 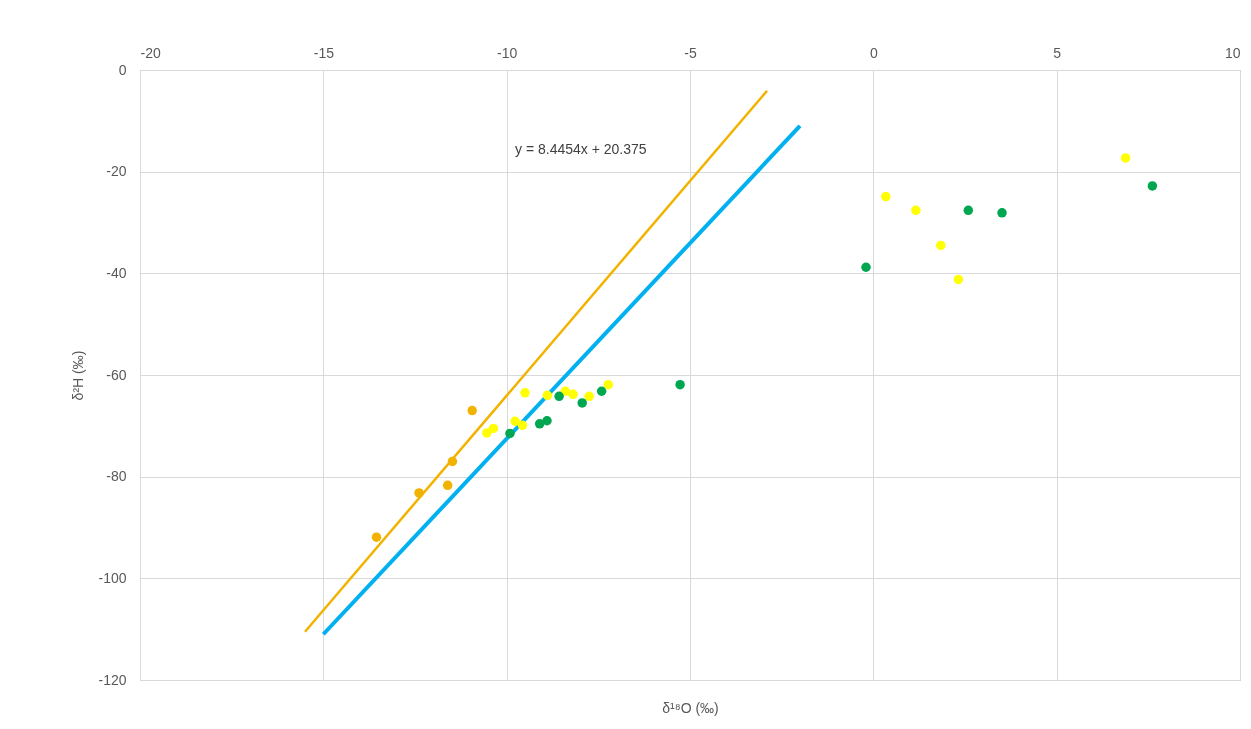 What do you see at coordinates (78, 375) in the screenshot?
I see `y-axis-title: δ²H (‰)` at bounding box center [78, 375].